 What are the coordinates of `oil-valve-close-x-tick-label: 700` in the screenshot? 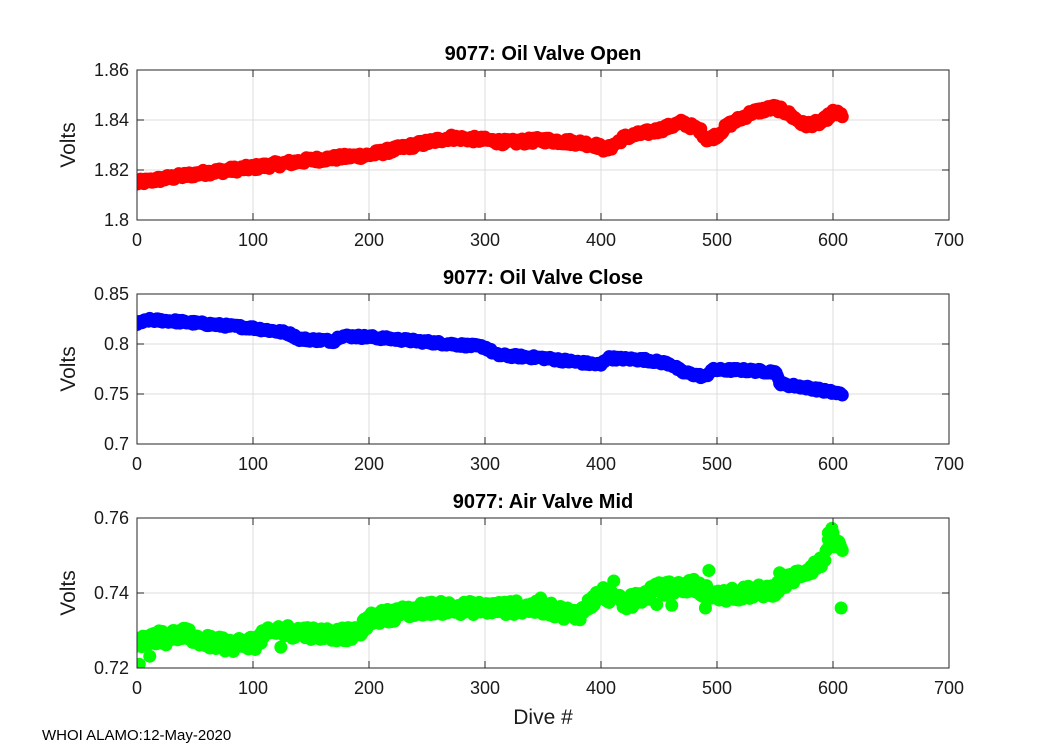 It's located at (949, 464).